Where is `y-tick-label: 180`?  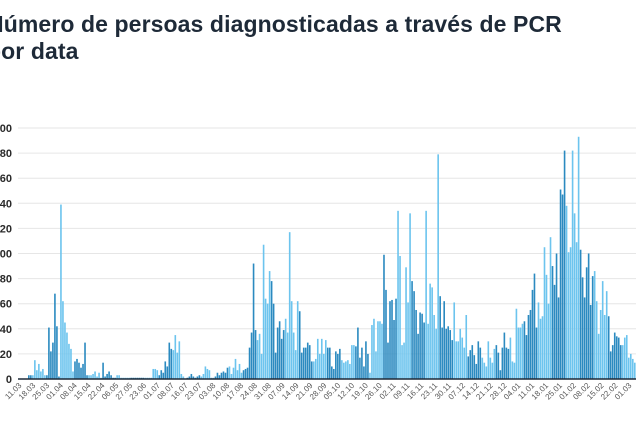 y-tick-label: 180 is located at coordinates (6, 154).